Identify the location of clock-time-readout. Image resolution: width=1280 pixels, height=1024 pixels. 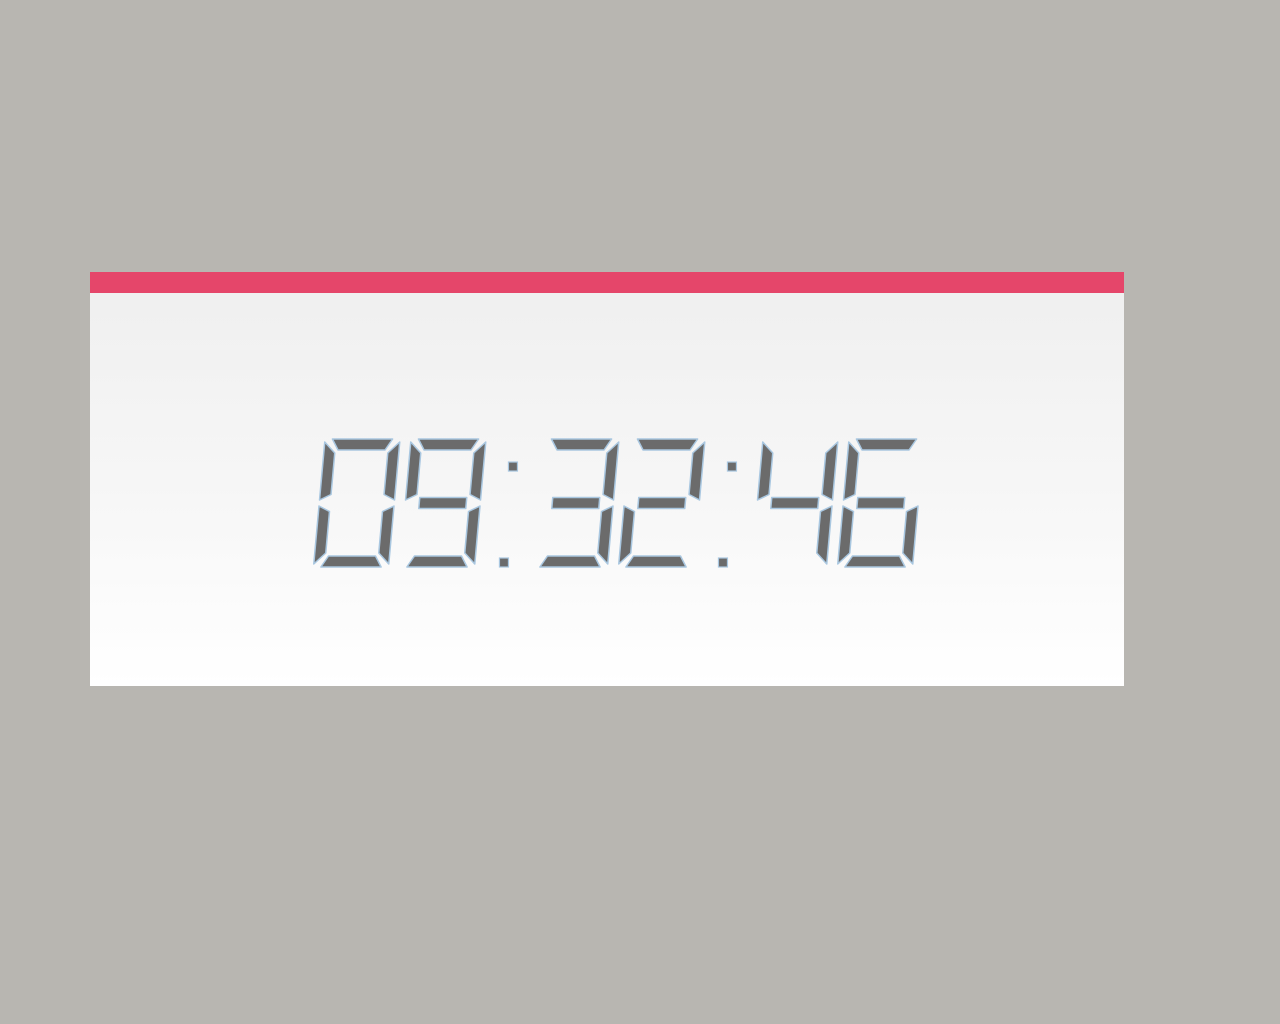
(616, 503).